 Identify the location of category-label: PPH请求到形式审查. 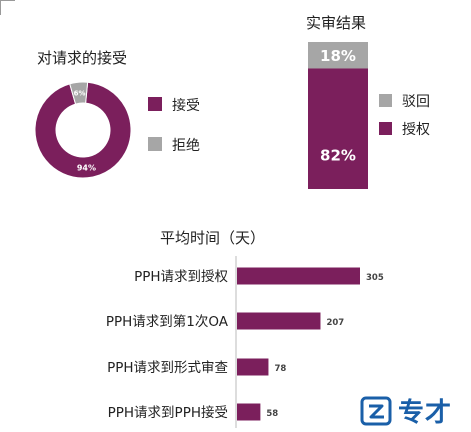
(167, 368).